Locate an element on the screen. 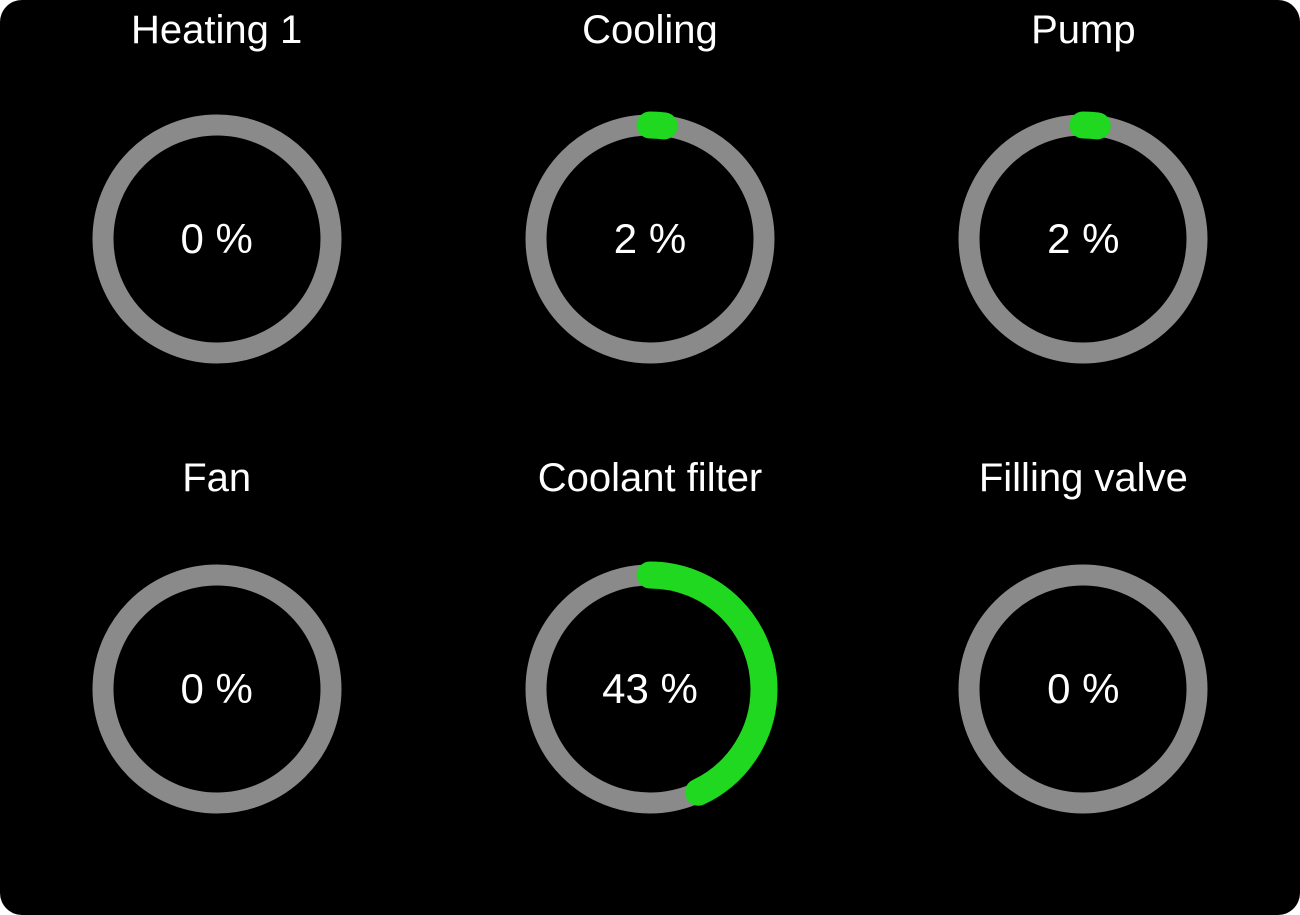  gauge-title: Pump is located at coordinates (1083, 30).